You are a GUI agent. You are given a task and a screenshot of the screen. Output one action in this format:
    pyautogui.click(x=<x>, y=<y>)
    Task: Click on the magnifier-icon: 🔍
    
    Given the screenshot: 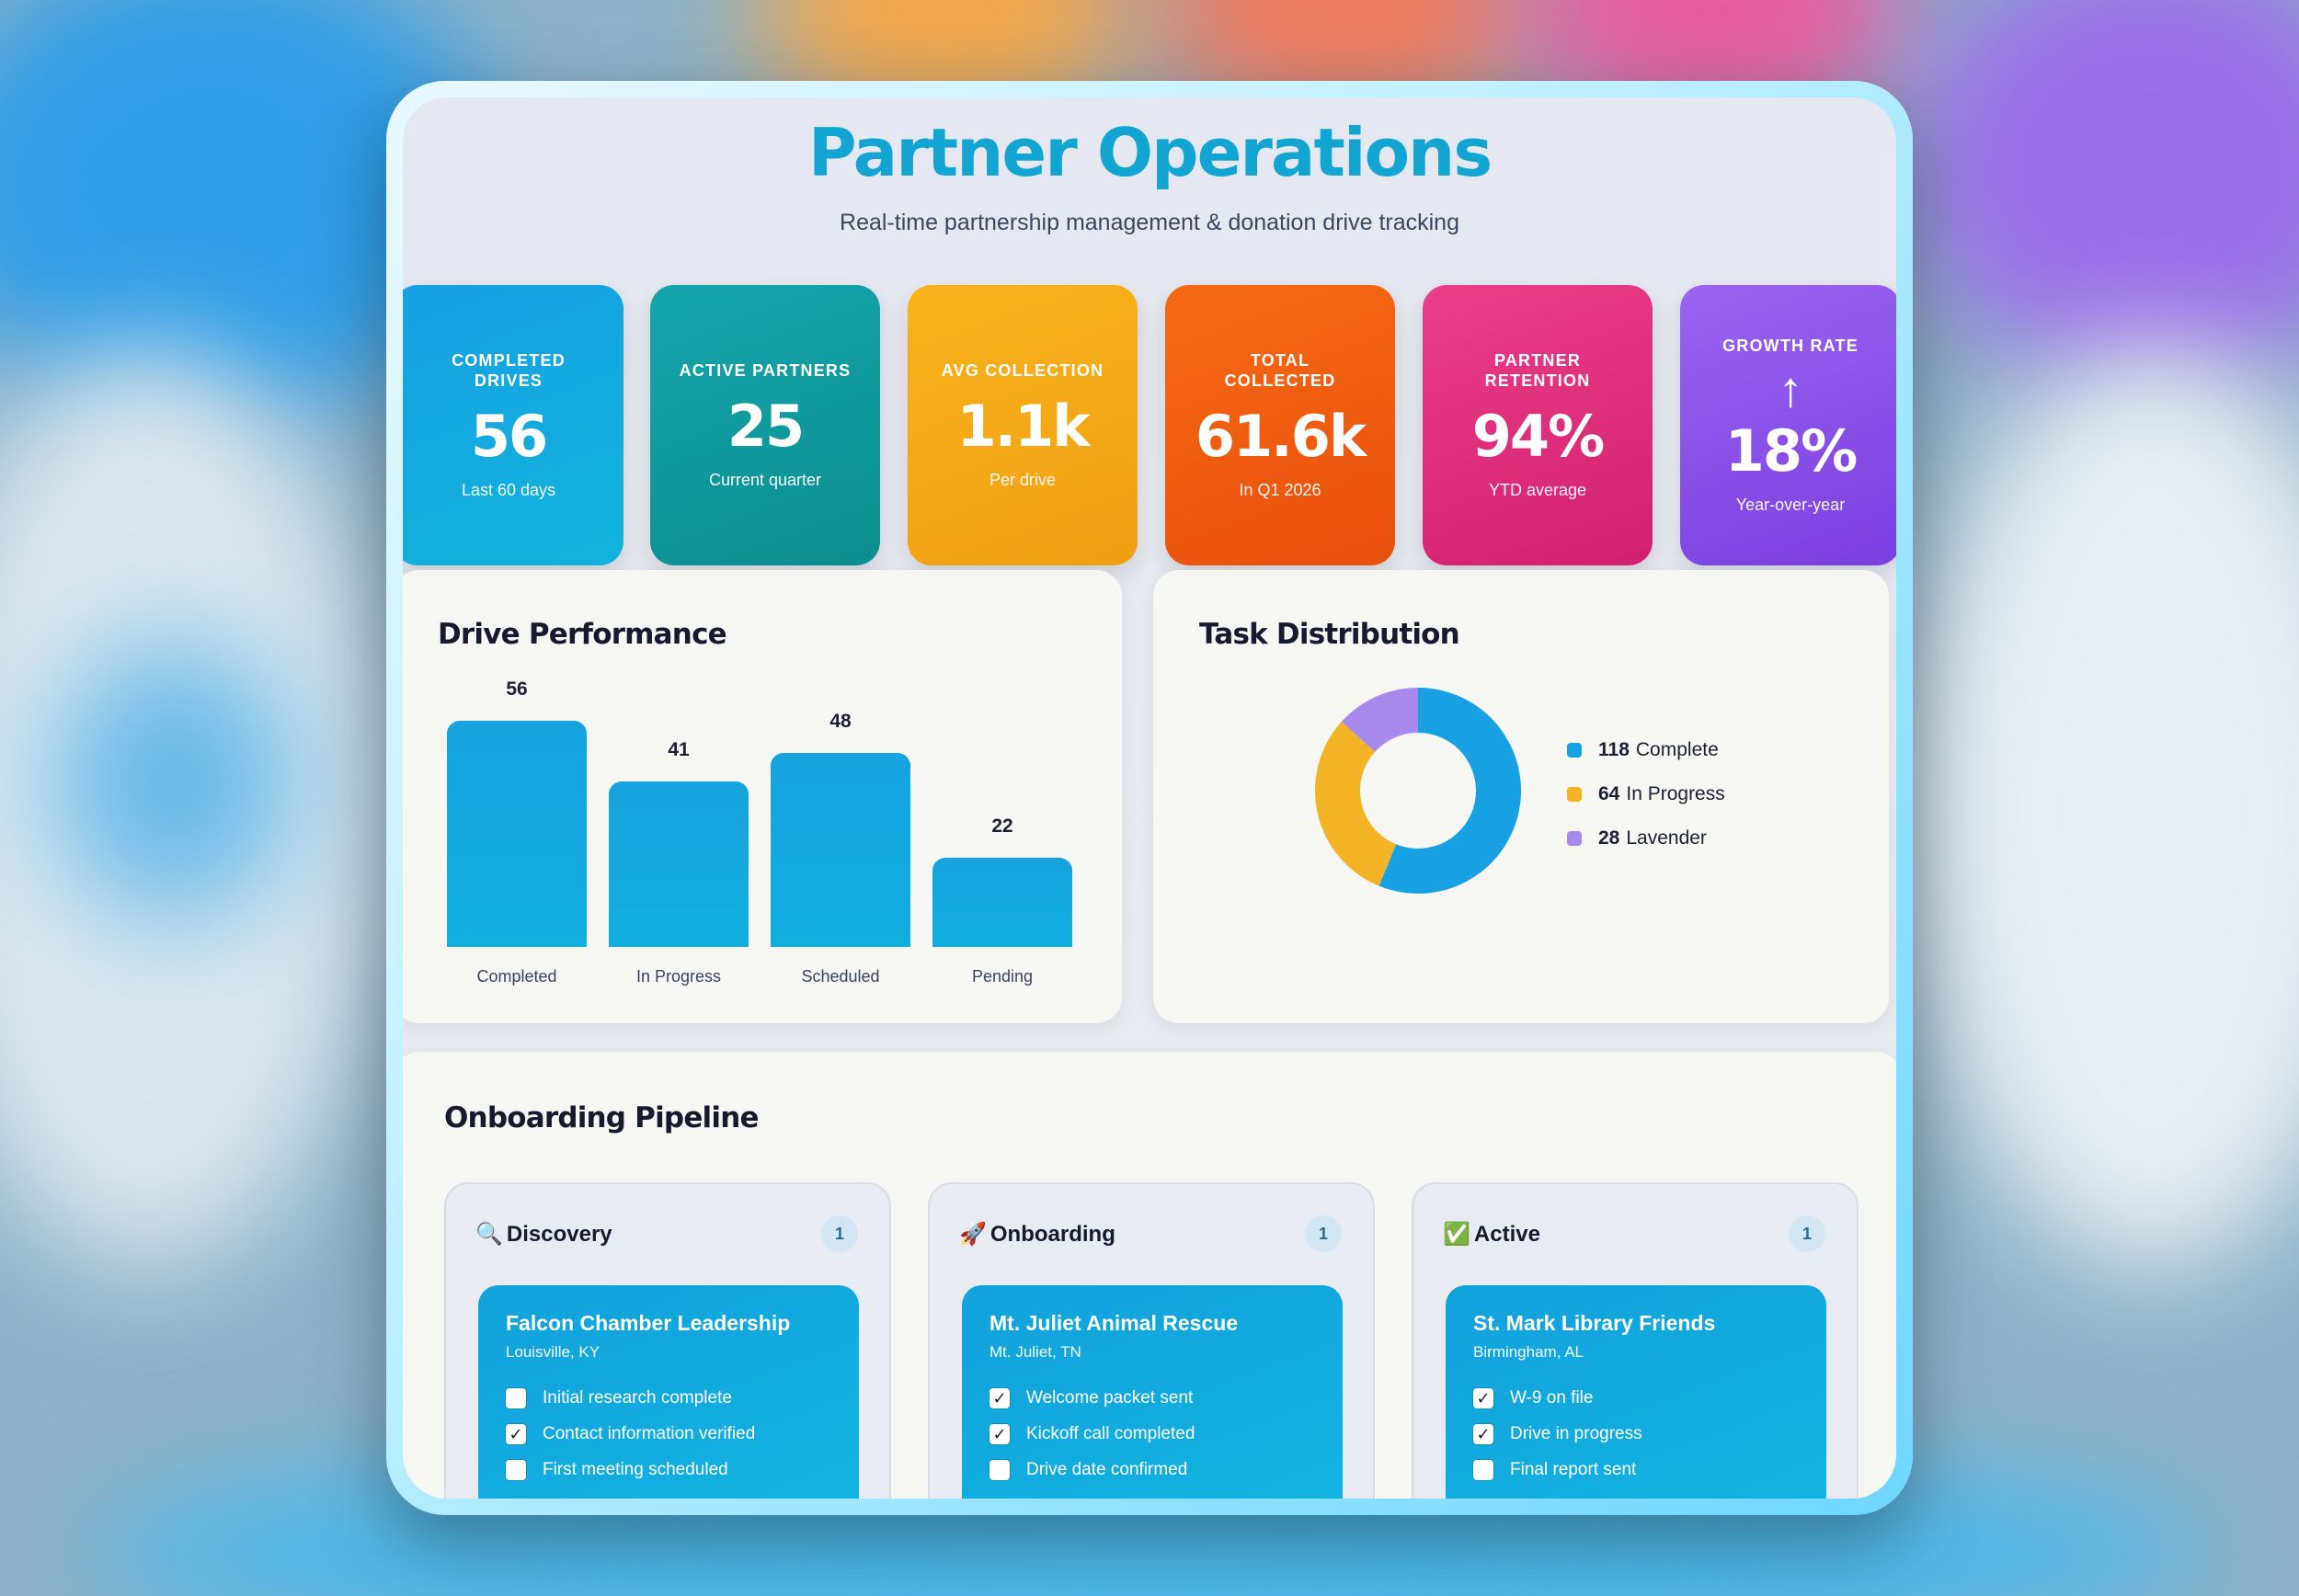 What is the action you would take?
    pyautogui.click(x=489, y=1234)
    